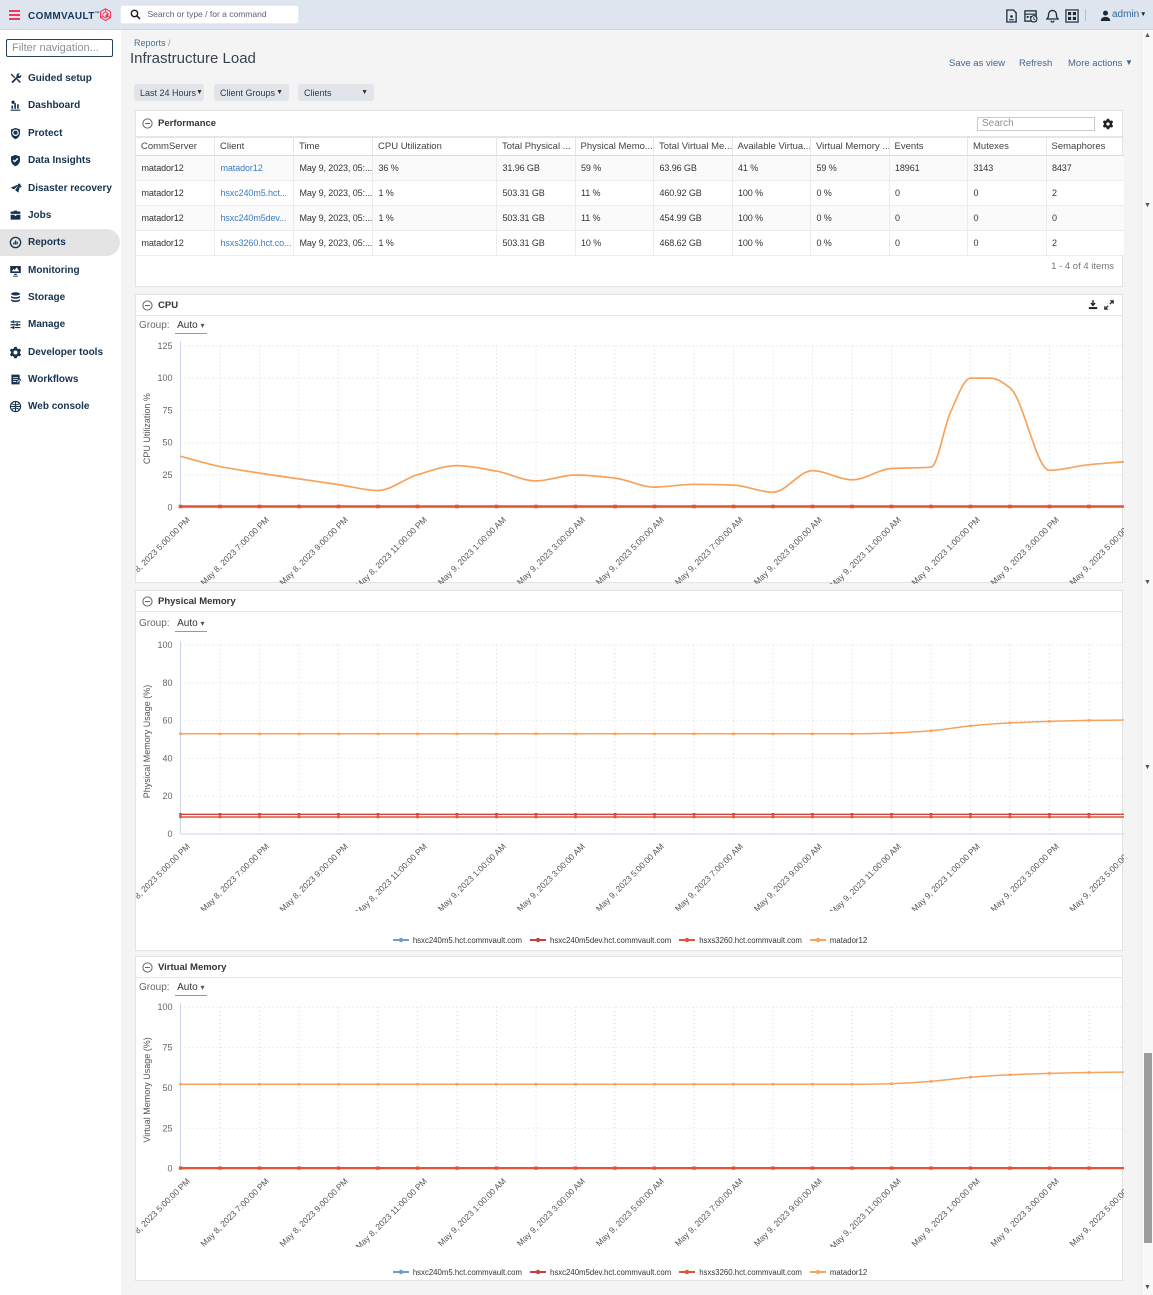 The width and height of the screenshot is (1153, 1295). What do you see at coordinates (164, 346) in the screenshot?
I see `svg-text: 125` at bounding box center [164, 346].